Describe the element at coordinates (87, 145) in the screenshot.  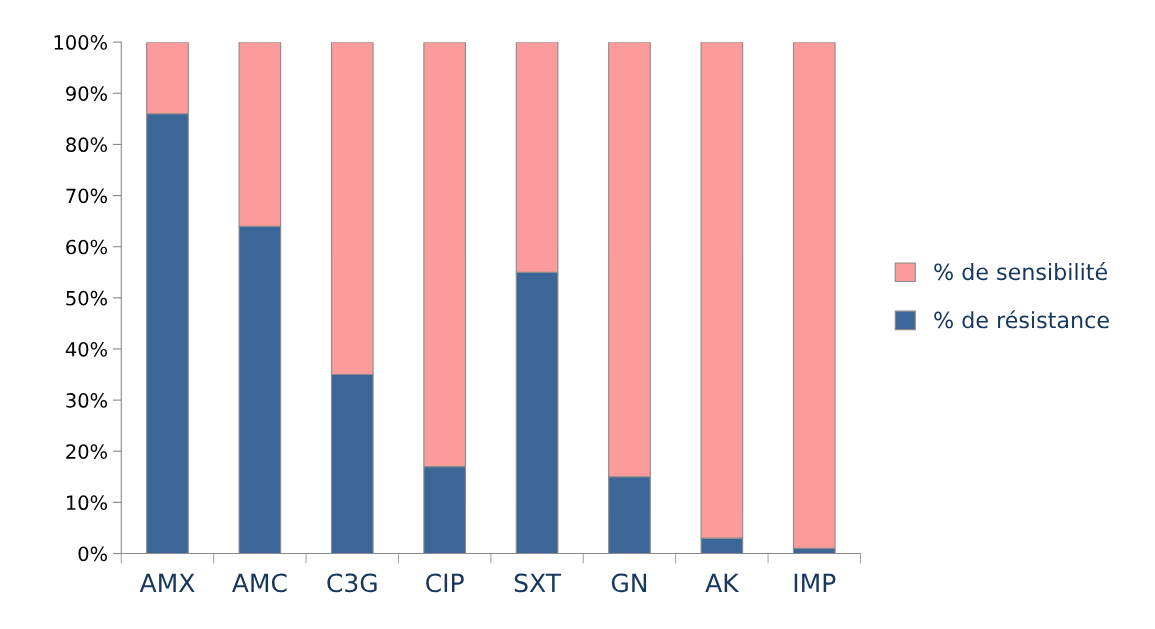
I see `y-tick-label: 80%` at that location.